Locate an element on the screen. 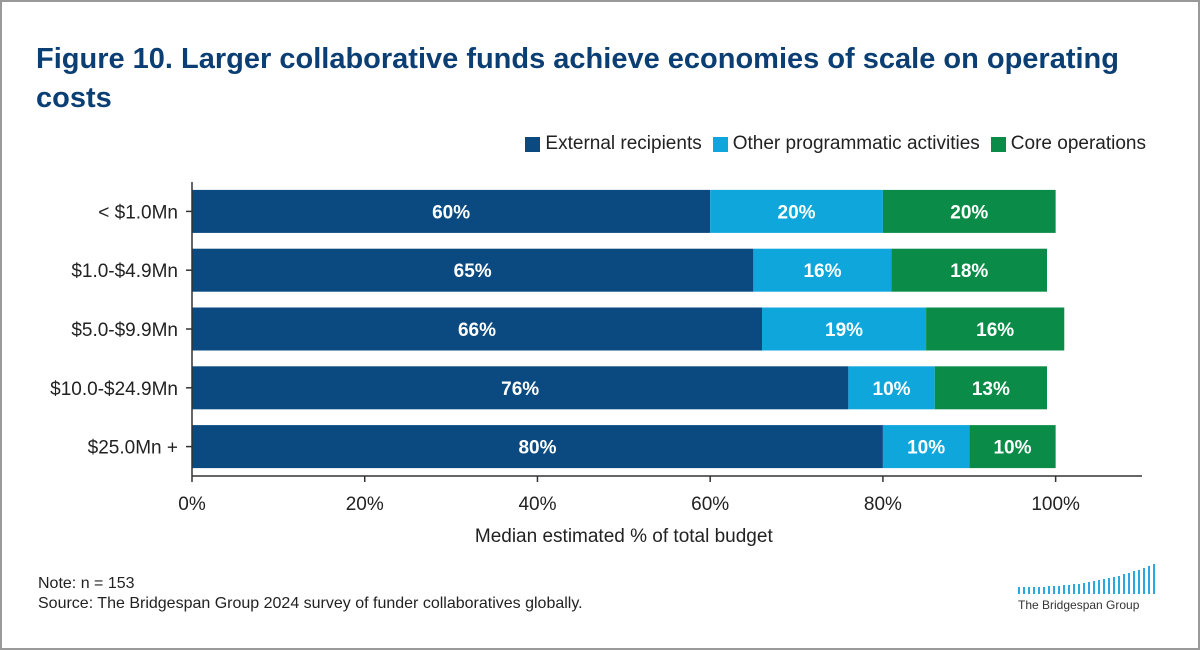  bridgespan-logo: The Bridgespan Group is located at coordinates (1093, 592).